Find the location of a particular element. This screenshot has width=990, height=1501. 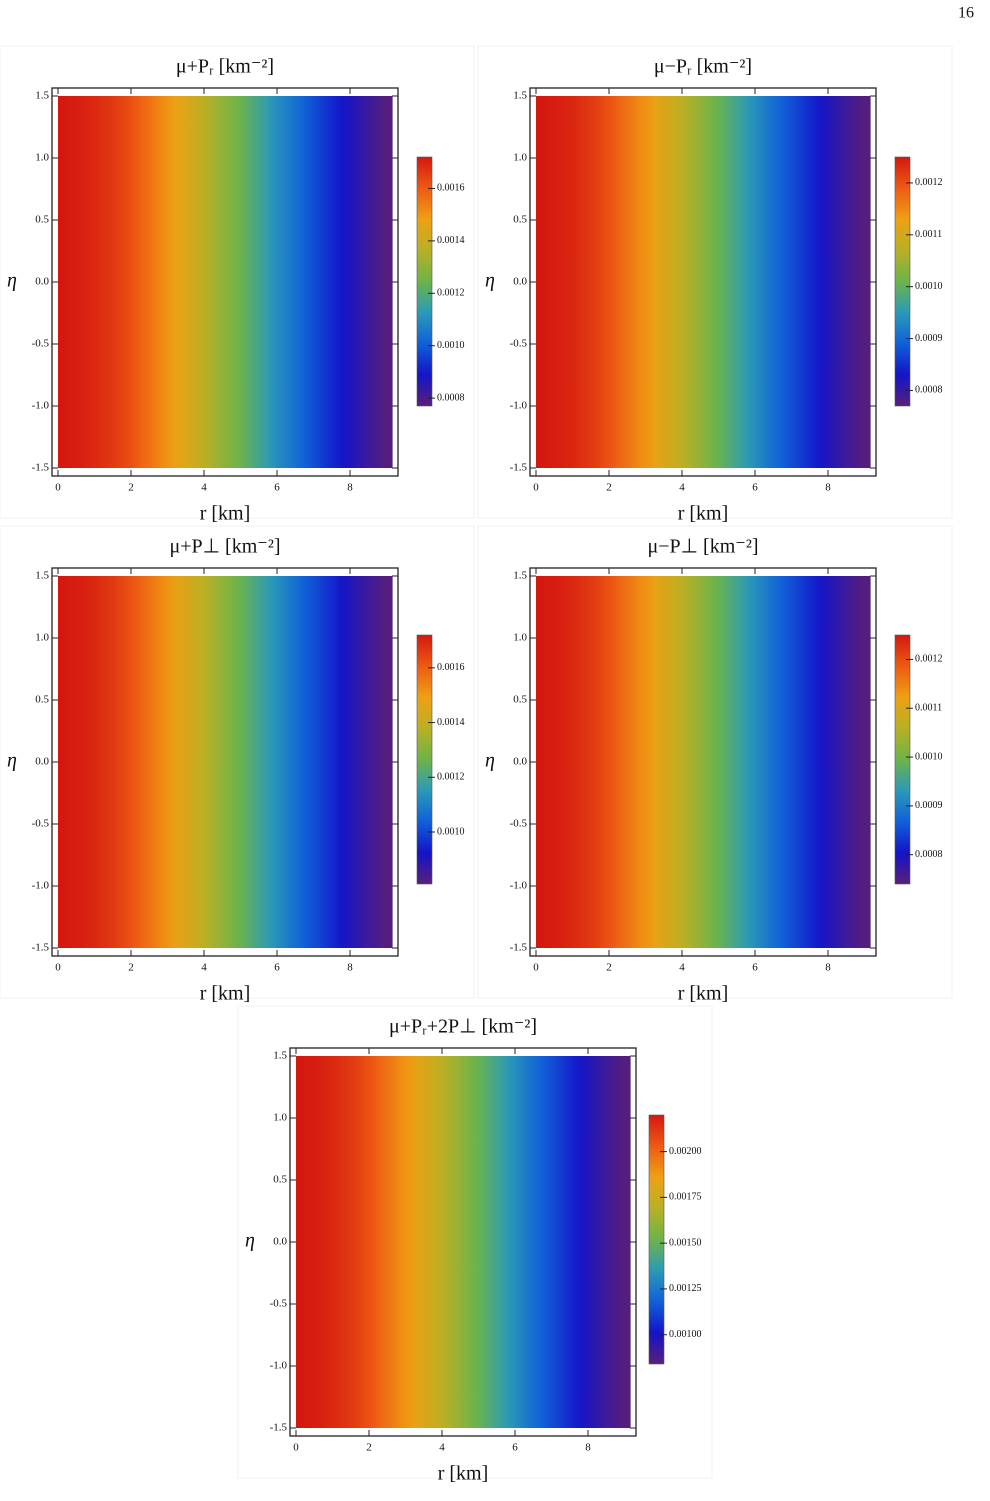

colorbar-tick-label: 0.0016 is located at coordinates (451, 667).